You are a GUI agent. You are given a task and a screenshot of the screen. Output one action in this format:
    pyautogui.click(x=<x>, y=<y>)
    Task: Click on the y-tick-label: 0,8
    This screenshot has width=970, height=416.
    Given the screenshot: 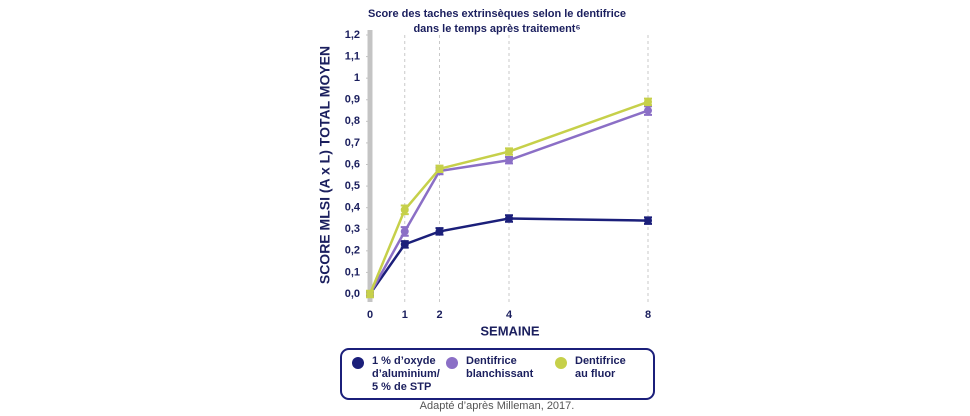 What is the action you would take?
    pyautogui.click(x=352, y=121)
    